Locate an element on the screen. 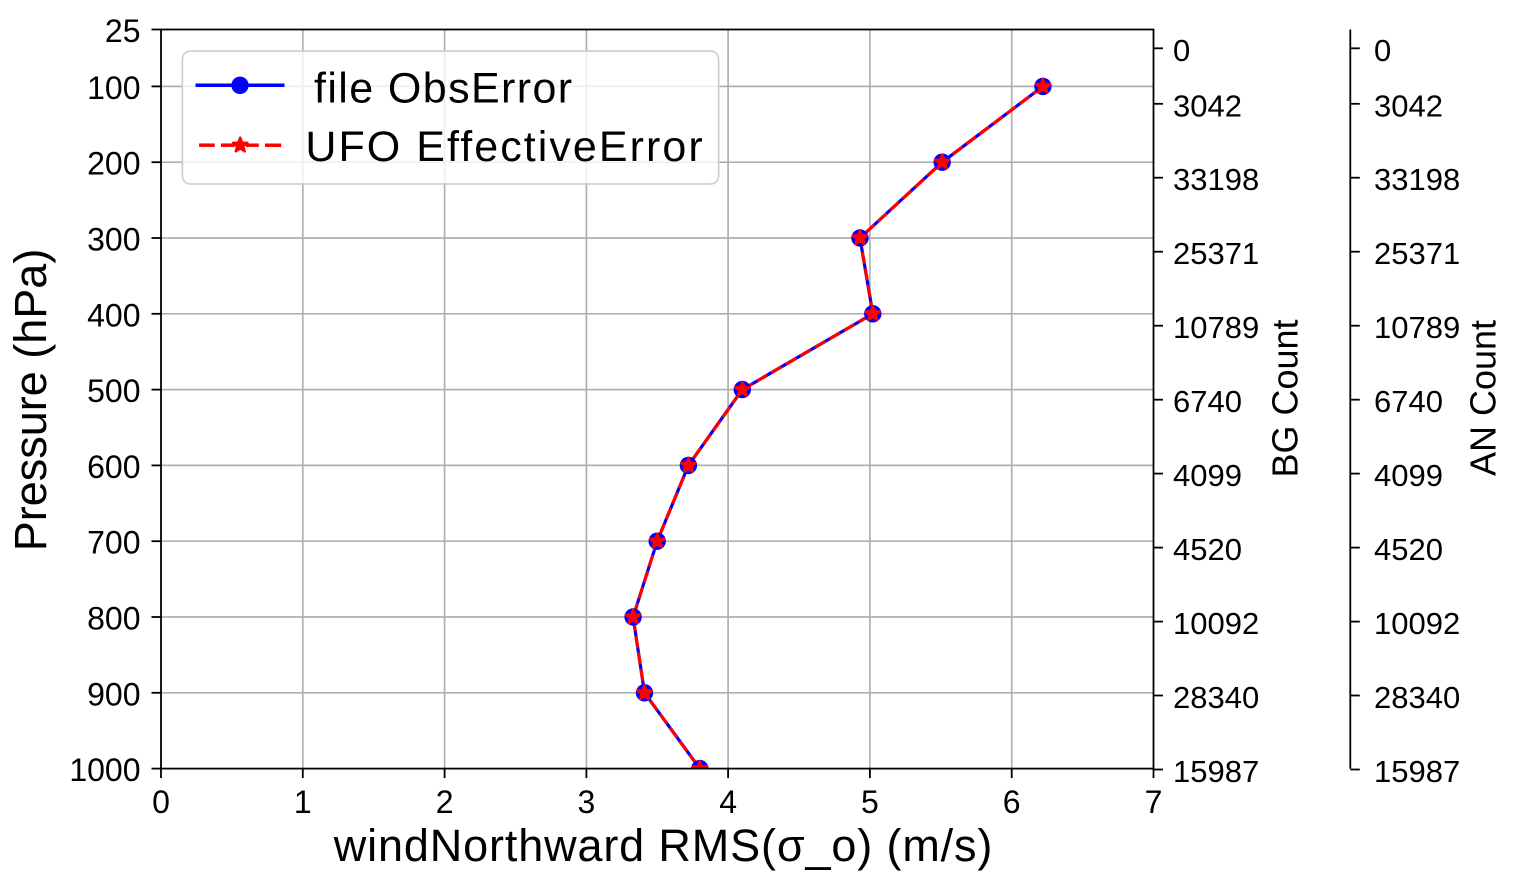 This screenshot has width=1523, height=889. svg-text: 100 is located at coordinates (113, 88).